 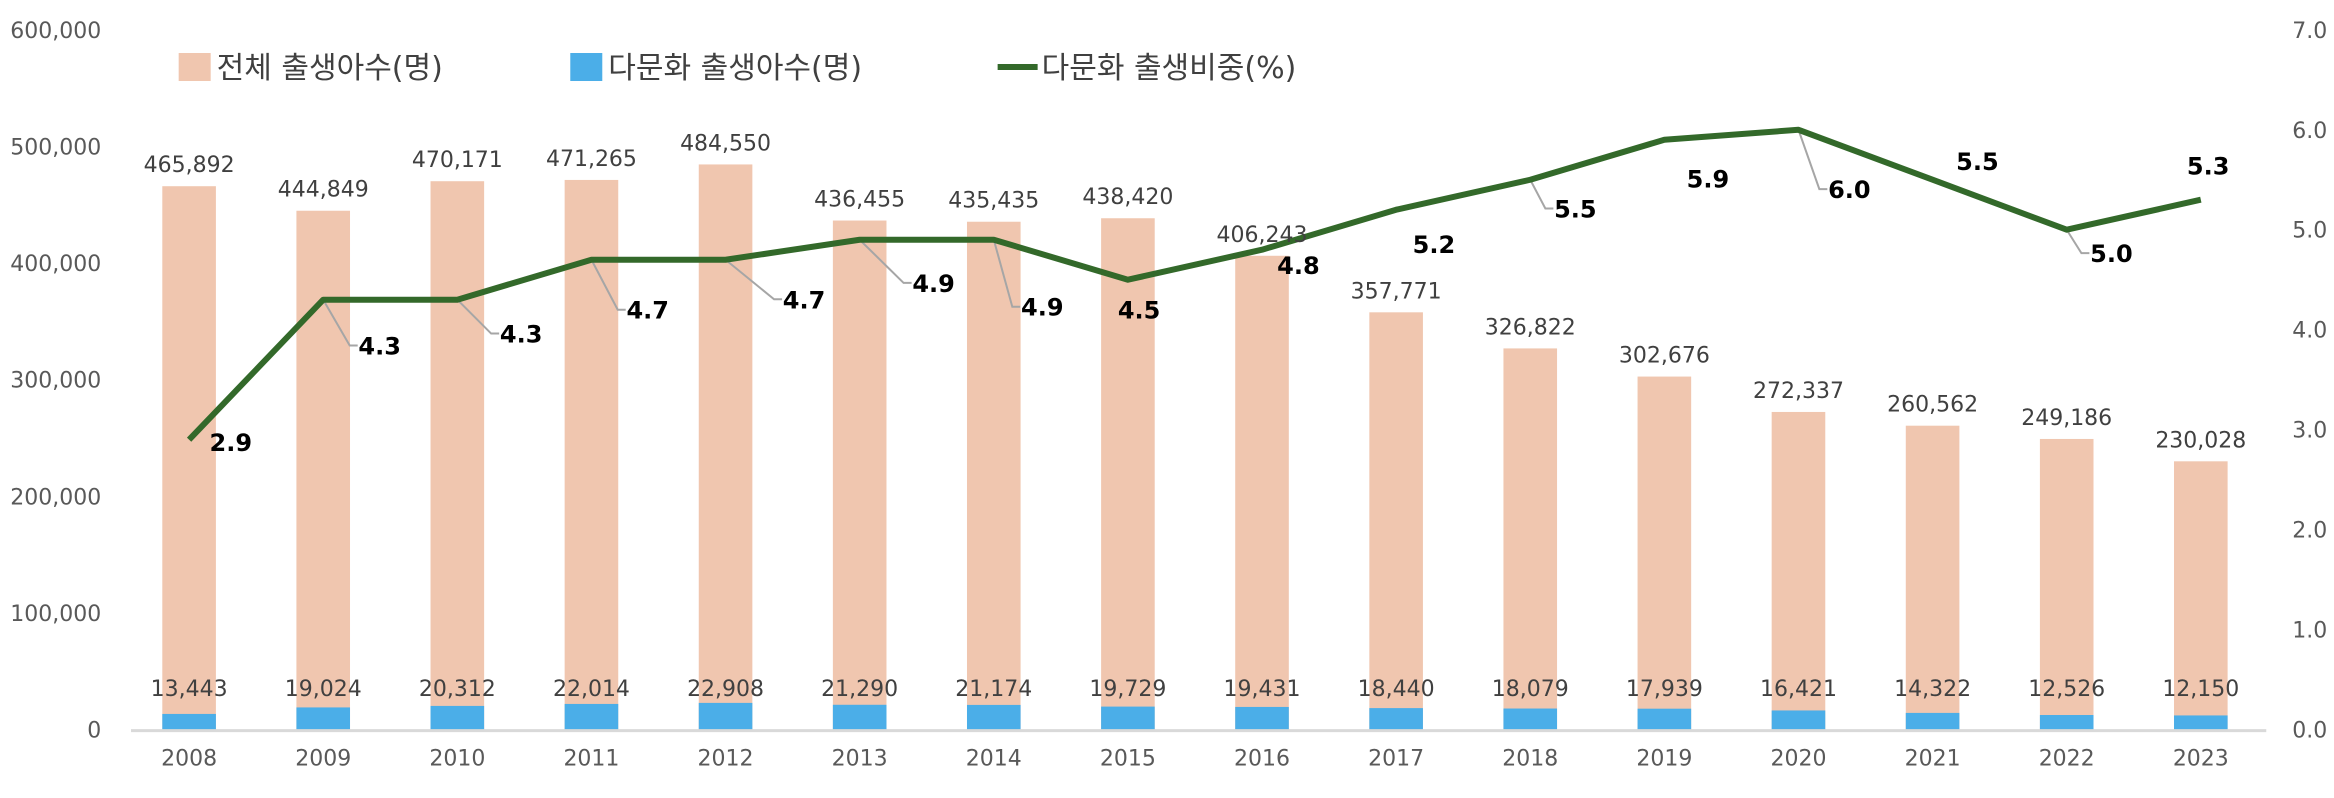 I want to click on data-label-total: 470,171, so click(x=457, y=160).